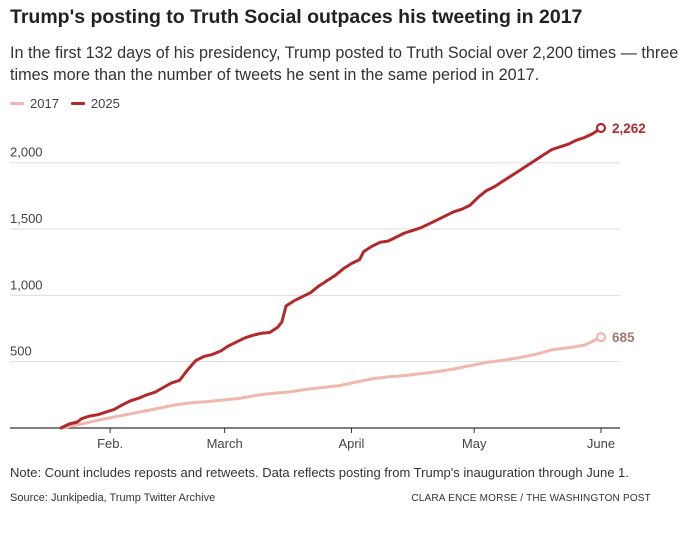  Describe the element at coordinates (77, 103) in the screenshot. I see `legend-swatch-2025` at that location.